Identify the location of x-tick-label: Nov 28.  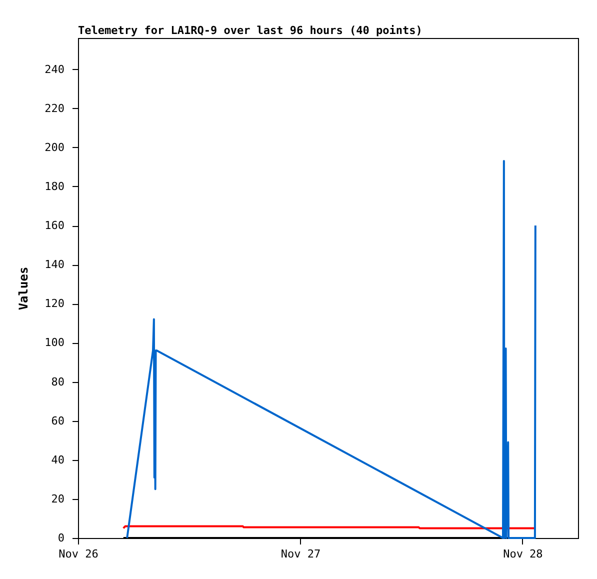
(523, 554).